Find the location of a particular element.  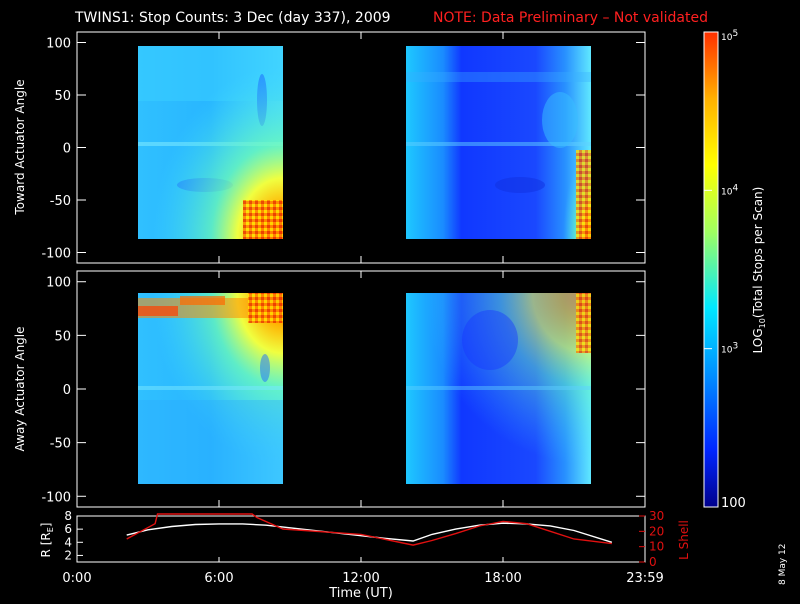

orbit-left-tick-label: 2 is located at coordinates (68, 555).